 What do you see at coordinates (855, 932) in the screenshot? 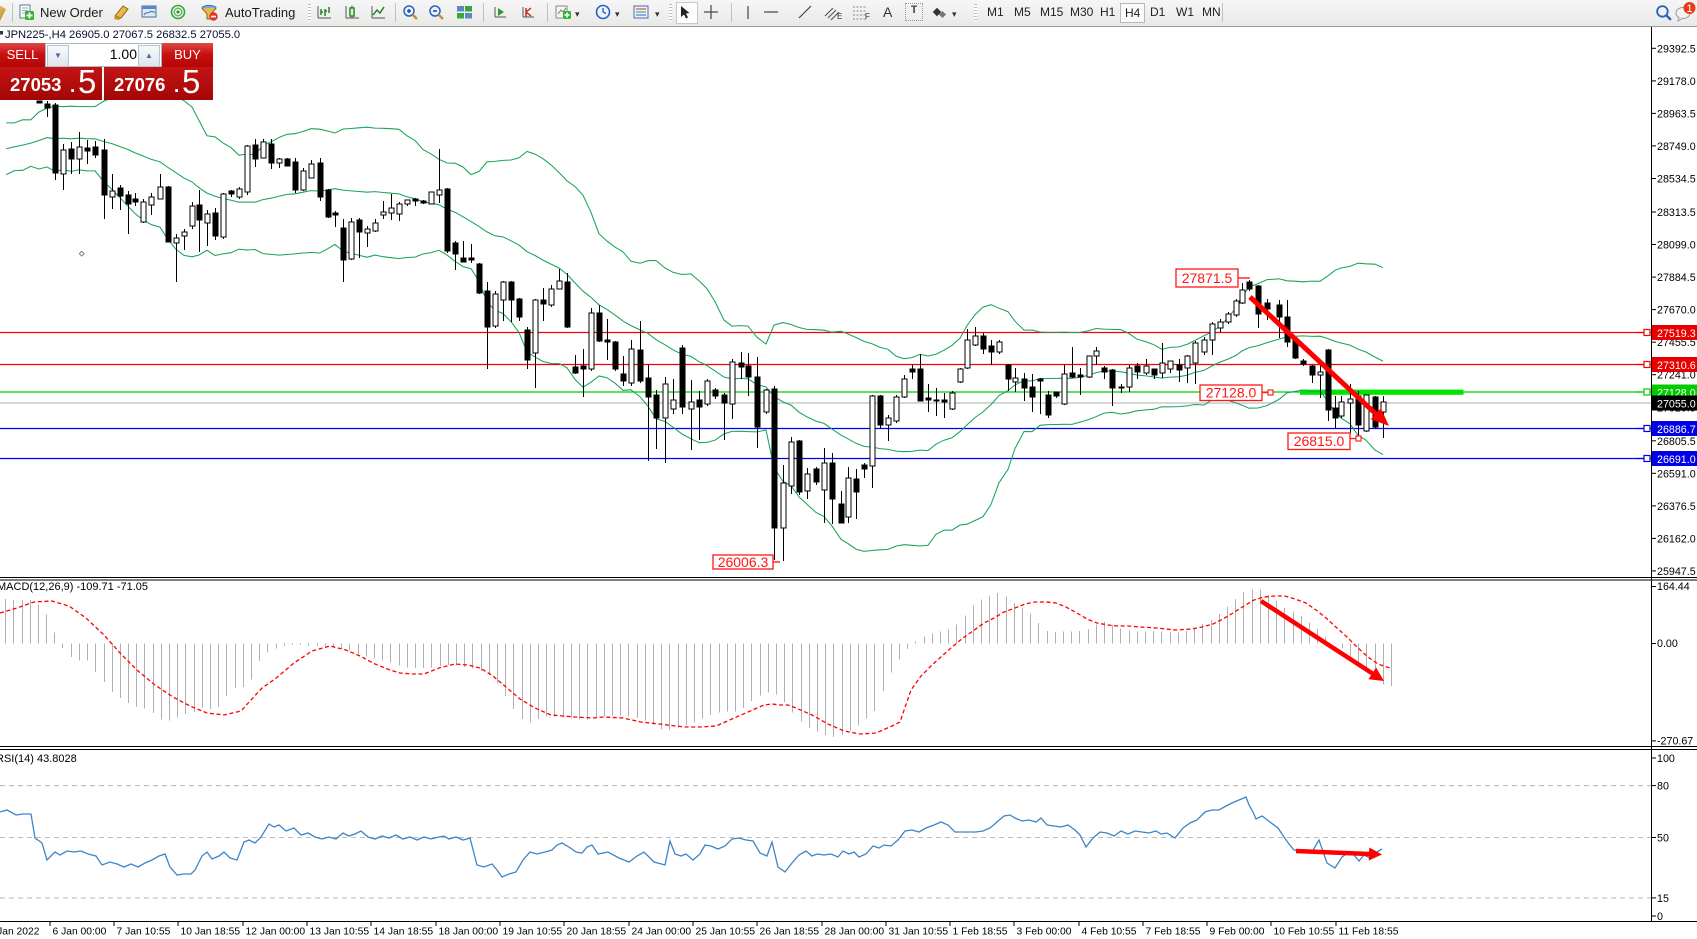
I see `svg-text: 28 Jan 00:00` at bounding box center [855, 932].